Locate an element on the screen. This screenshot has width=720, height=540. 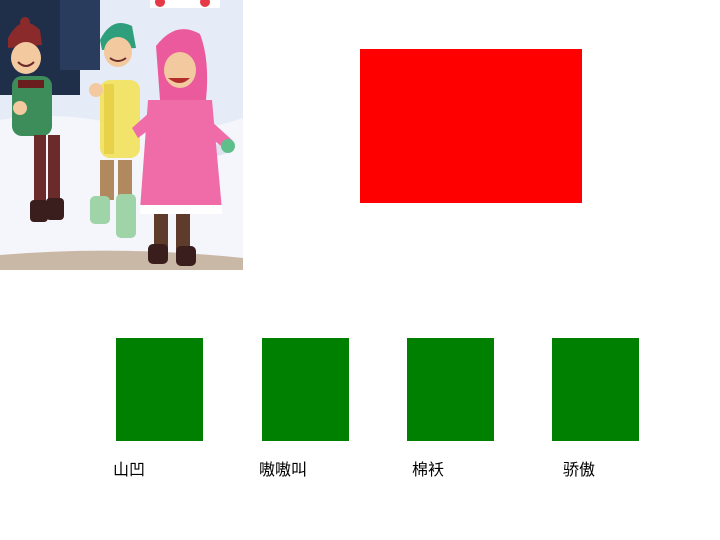
red-box is located at coordinates (471, 126).